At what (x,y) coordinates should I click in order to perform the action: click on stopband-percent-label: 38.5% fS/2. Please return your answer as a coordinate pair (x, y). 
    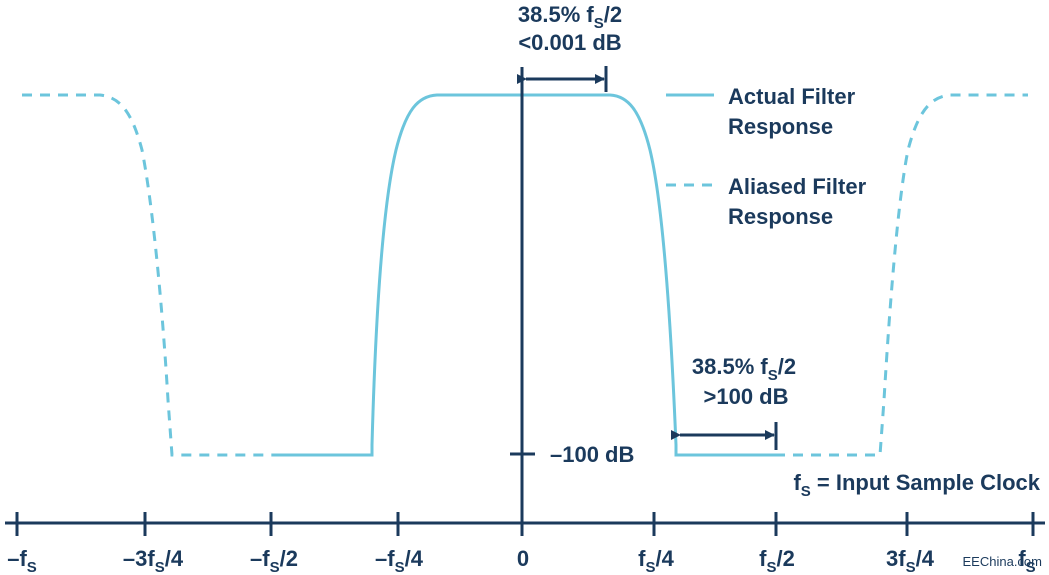
    Looking at the image, I should click on (744, 369).